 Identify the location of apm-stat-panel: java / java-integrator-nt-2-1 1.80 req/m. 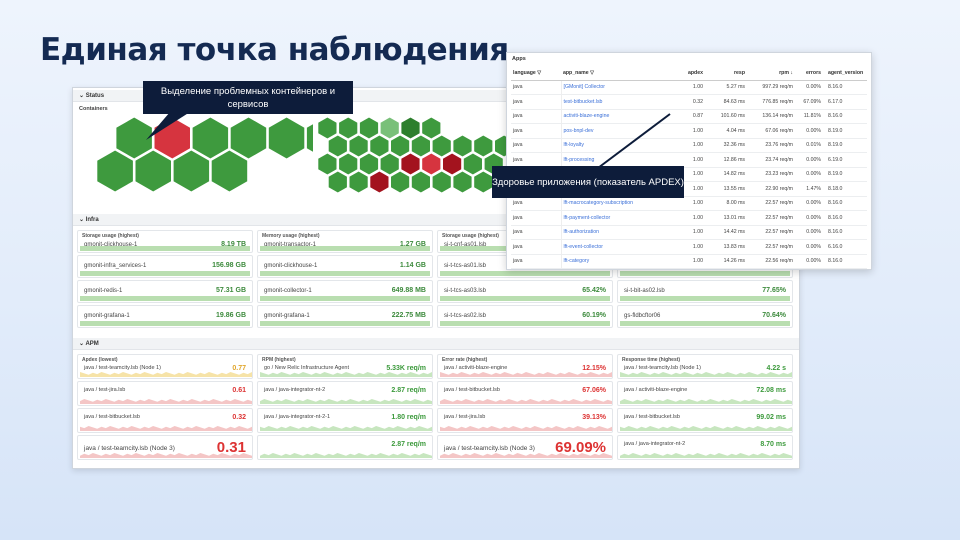
(345, 420).